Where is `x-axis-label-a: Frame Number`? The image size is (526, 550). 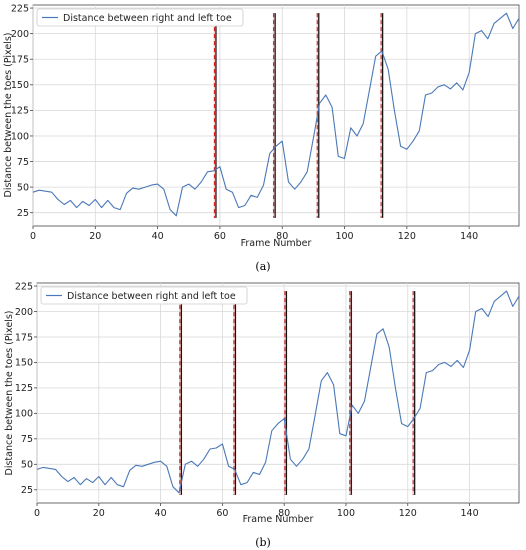 x-axis-label-a: Frame Number is located at coordinates (276, 243).